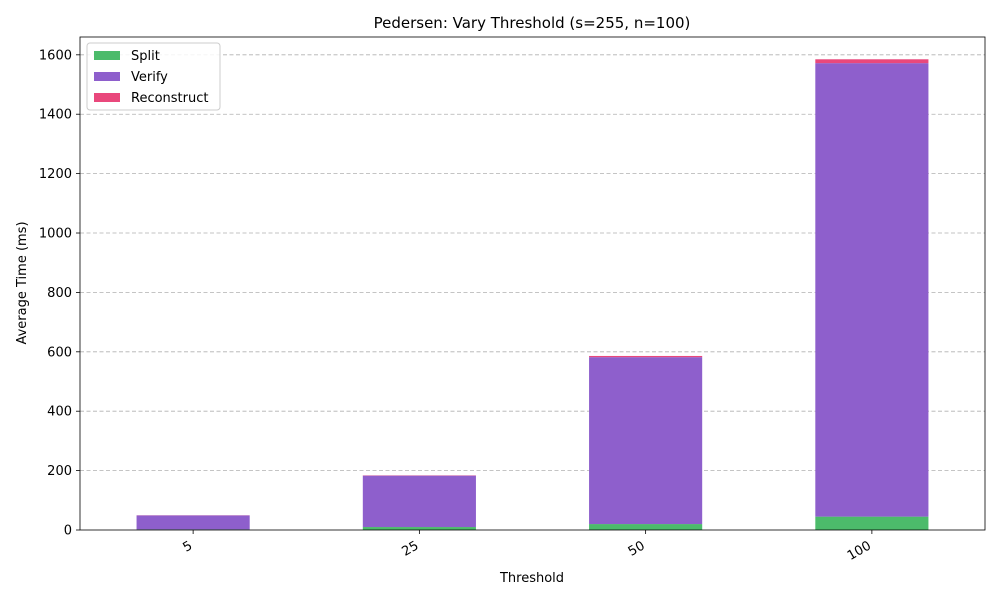 The height and width of the screenshot is (600, 1000). Describe the element at coordinates (22, 282) in the screenshot. I see `y-axis-label: Average Time (ms)` at that location.